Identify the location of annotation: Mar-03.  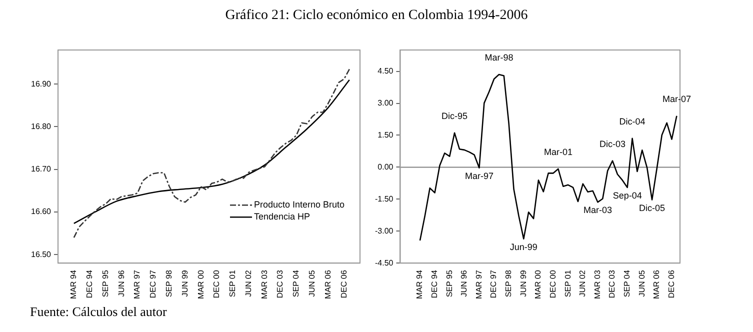
(597, 210).